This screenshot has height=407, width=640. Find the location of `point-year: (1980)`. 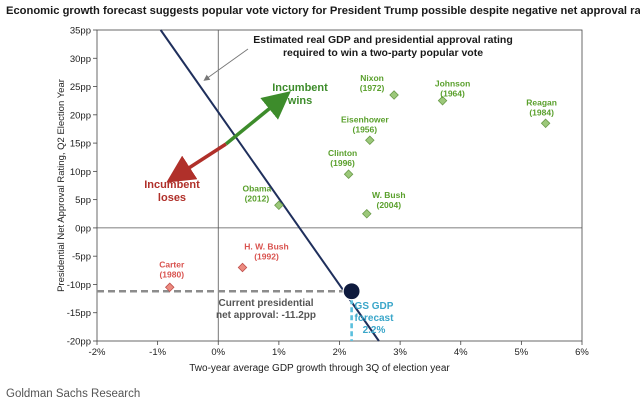

point-year: (1980) is located at coordinates (171, 274).